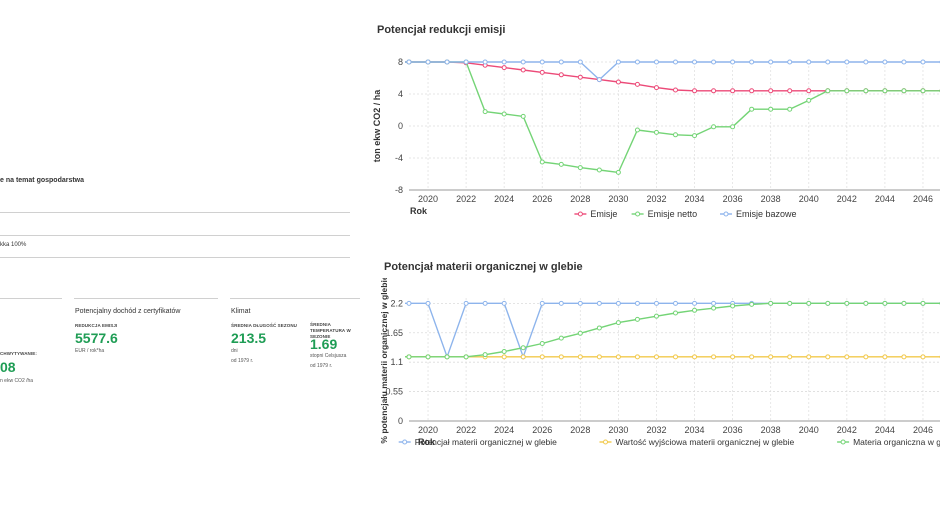  I want to click on y-tick-label: -4, so click(399, 158).